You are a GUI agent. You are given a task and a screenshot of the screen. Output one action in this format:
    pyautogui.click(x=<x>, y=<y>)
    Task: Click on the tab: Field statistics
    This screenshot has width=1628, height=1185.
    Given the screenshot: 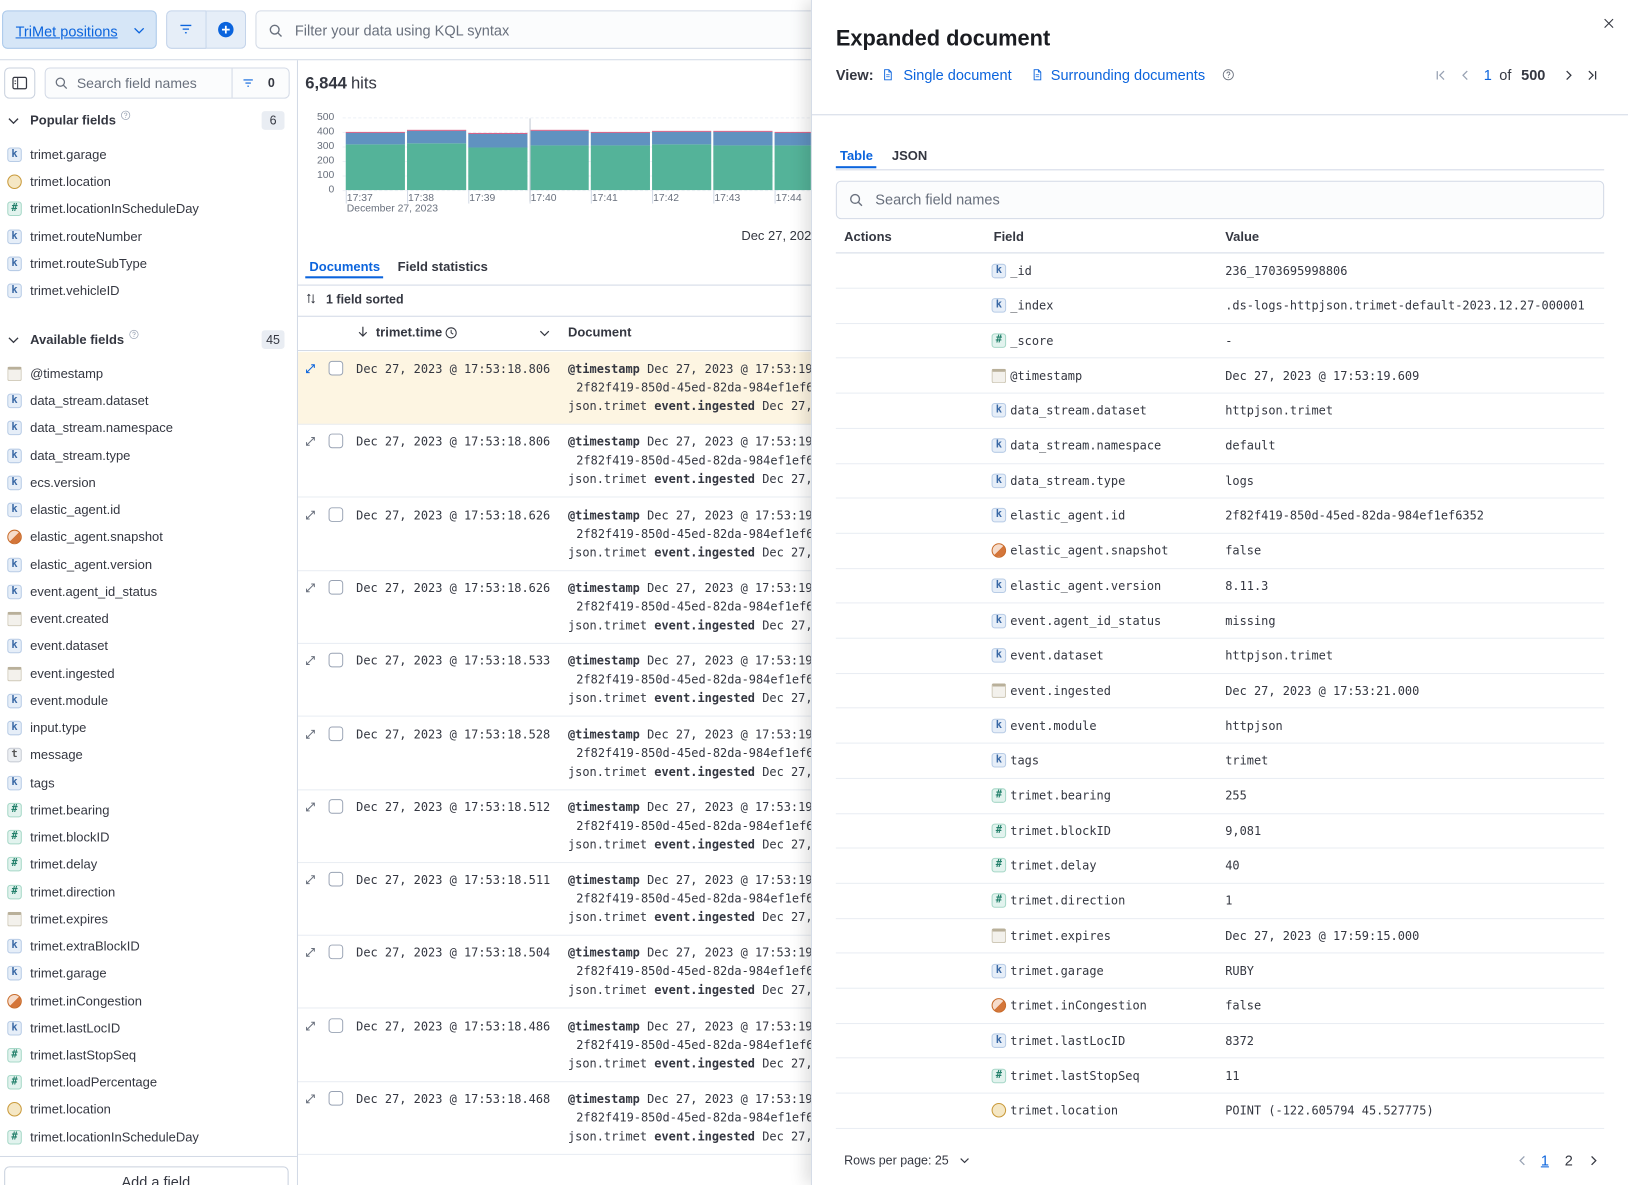 What is the action you would take?
    pyautogui.click(x=442, y=267)
    